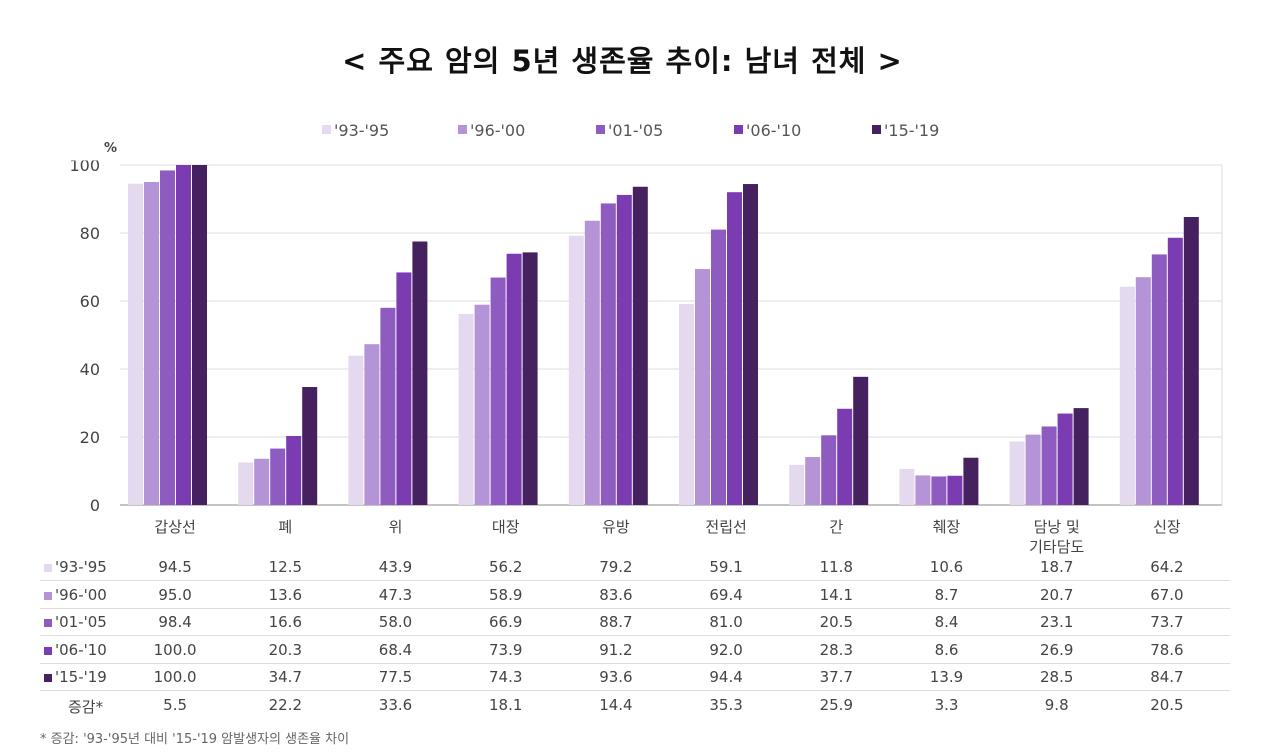  Describe the element at coordinates (90, 301) in the screenshot. I see `y-tick-label: 60` at that location.